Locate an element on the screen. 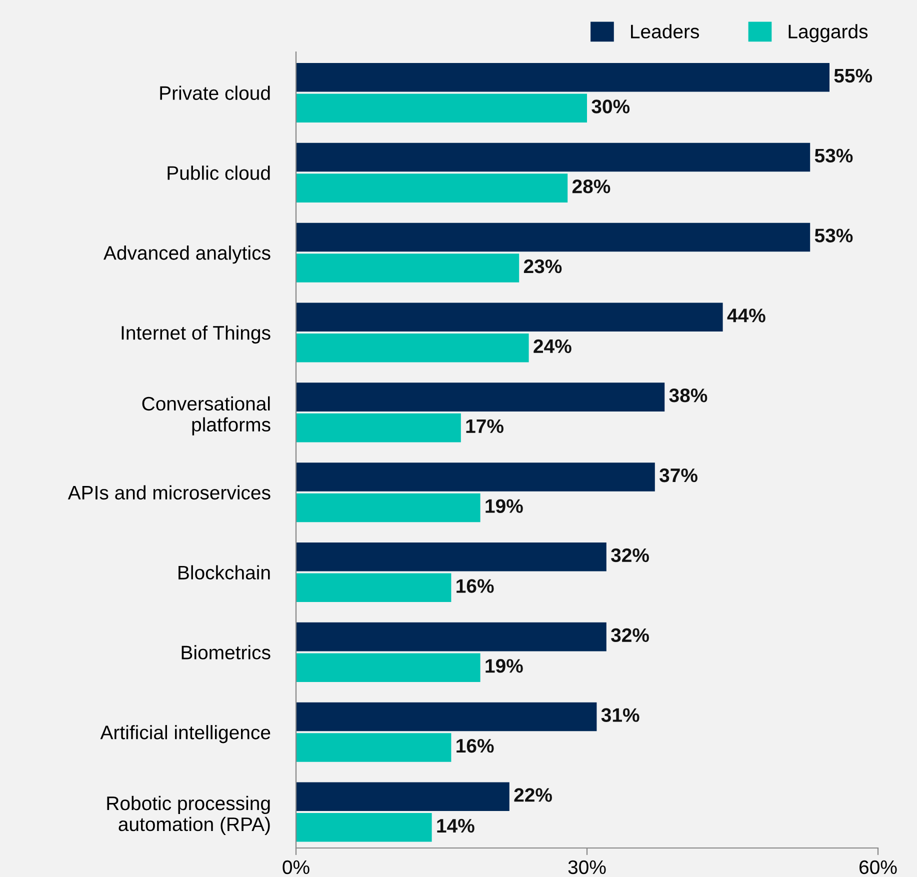 The width and height of the screenshot is (917, 877). data-label: 22% is located at coordinates (533, 795).